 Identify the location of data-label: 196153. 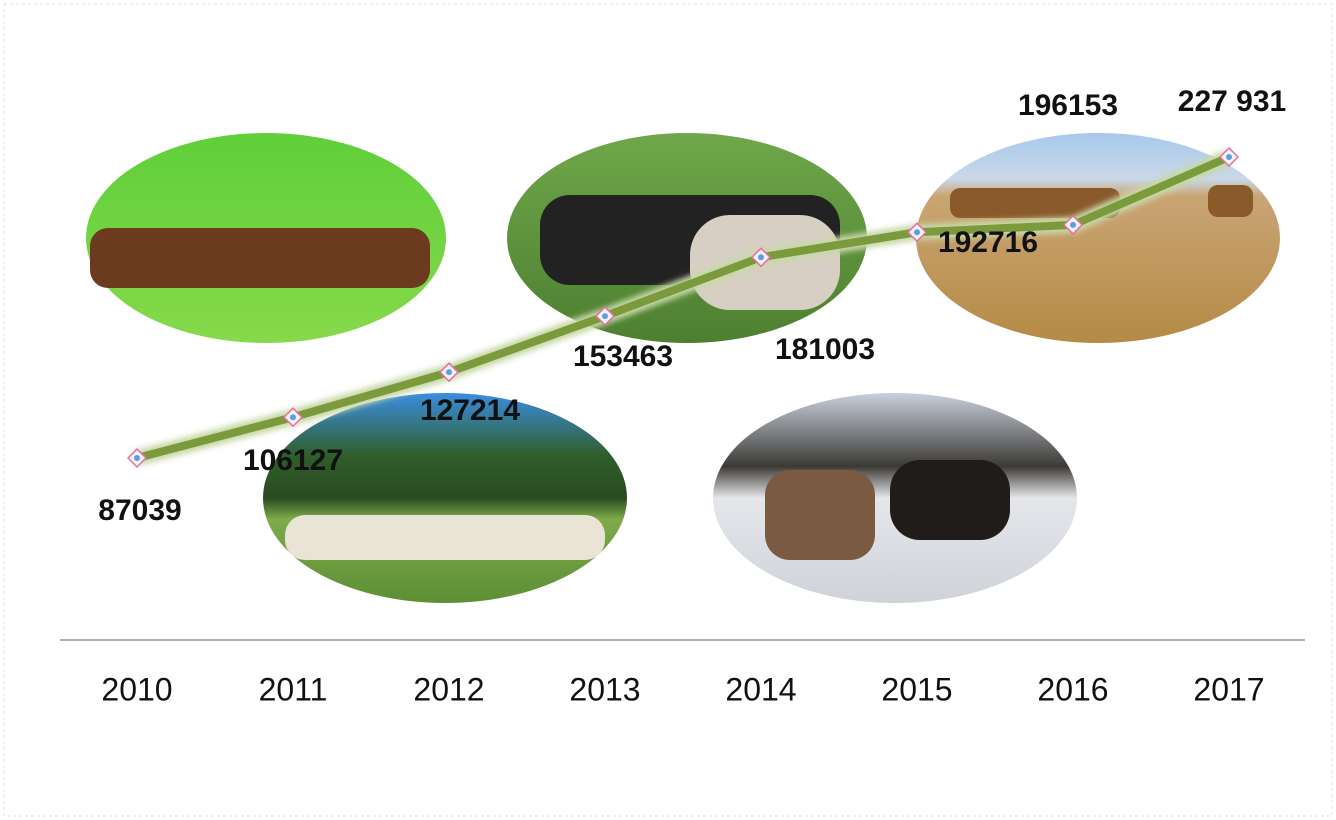
(1068, 105).